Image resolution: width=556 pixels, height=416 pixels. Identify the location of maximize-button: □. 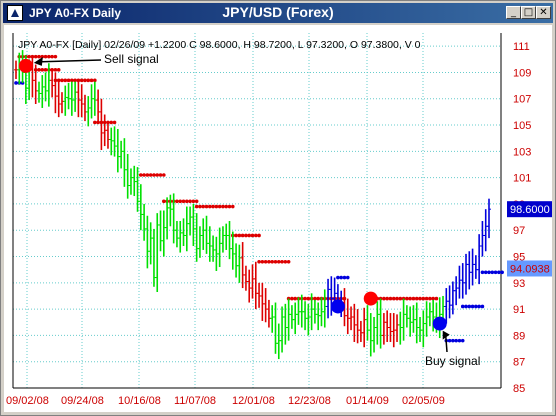
(528, 12).